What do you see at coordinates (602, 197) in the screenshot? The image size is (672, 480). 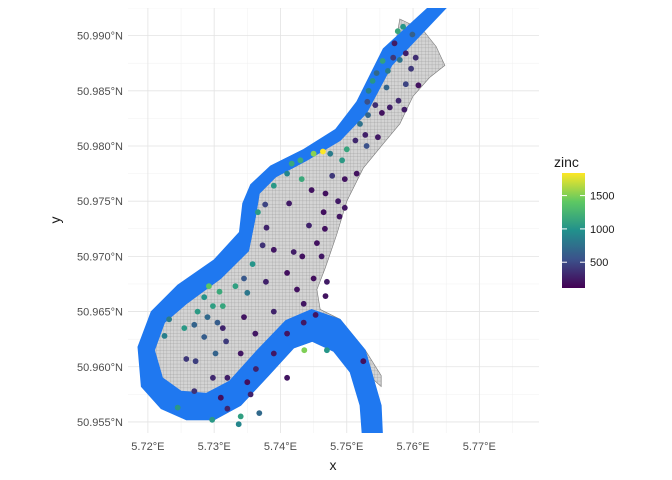 I see `legend-label-2: 1500` at bounding box center [602, 197].